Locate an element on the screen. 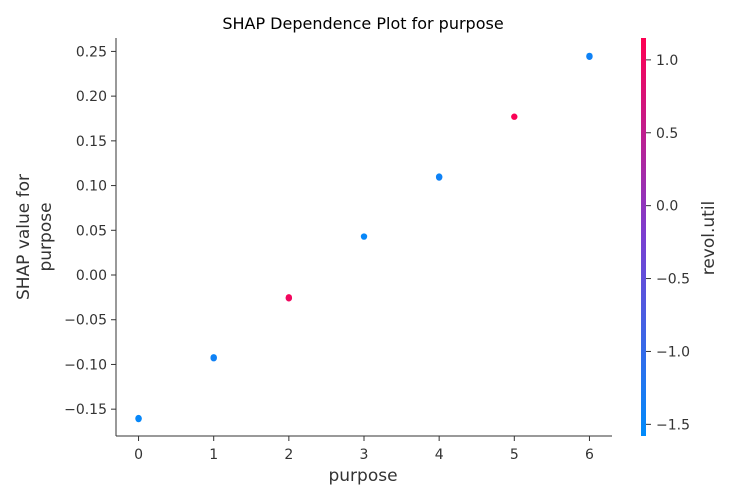 The width and height of the screenshot is (750, 500). y-tick-label: 0.15 is located at coordinates (91, 142).